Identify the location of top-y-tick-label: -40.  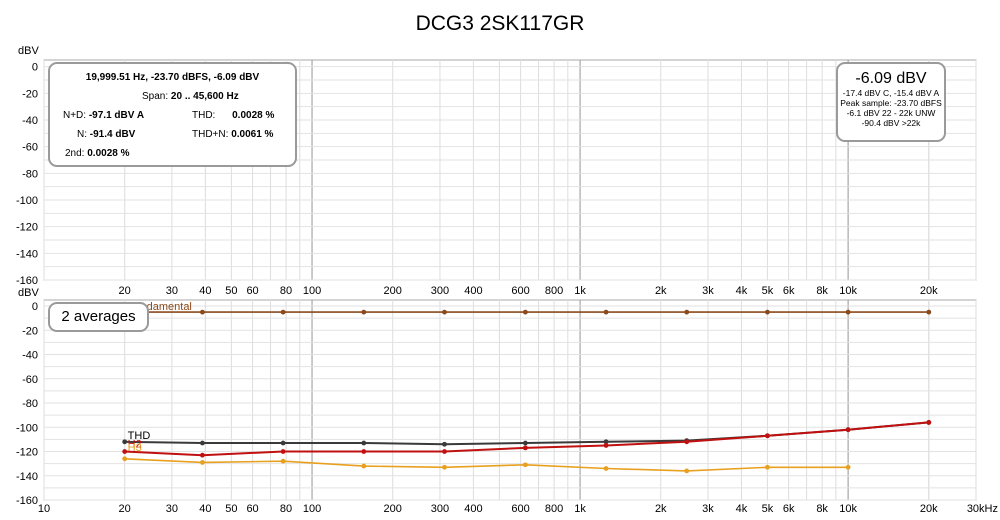
(30, 121).